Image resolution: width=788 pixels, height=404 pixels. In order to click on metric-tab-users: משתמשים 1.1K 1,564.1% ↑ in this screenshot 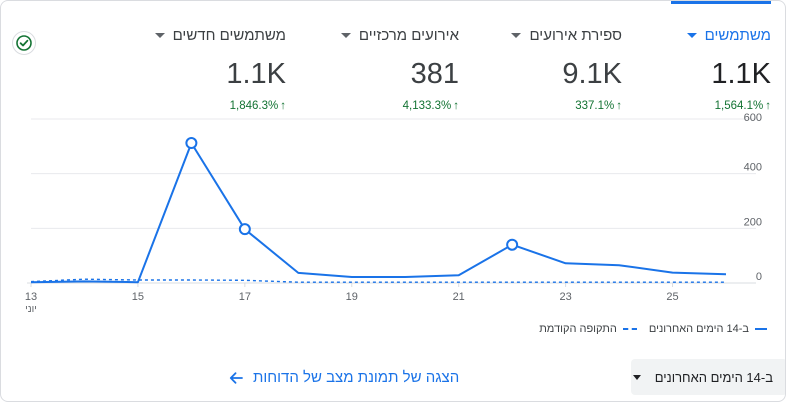, I will do `click(721, 56)`.